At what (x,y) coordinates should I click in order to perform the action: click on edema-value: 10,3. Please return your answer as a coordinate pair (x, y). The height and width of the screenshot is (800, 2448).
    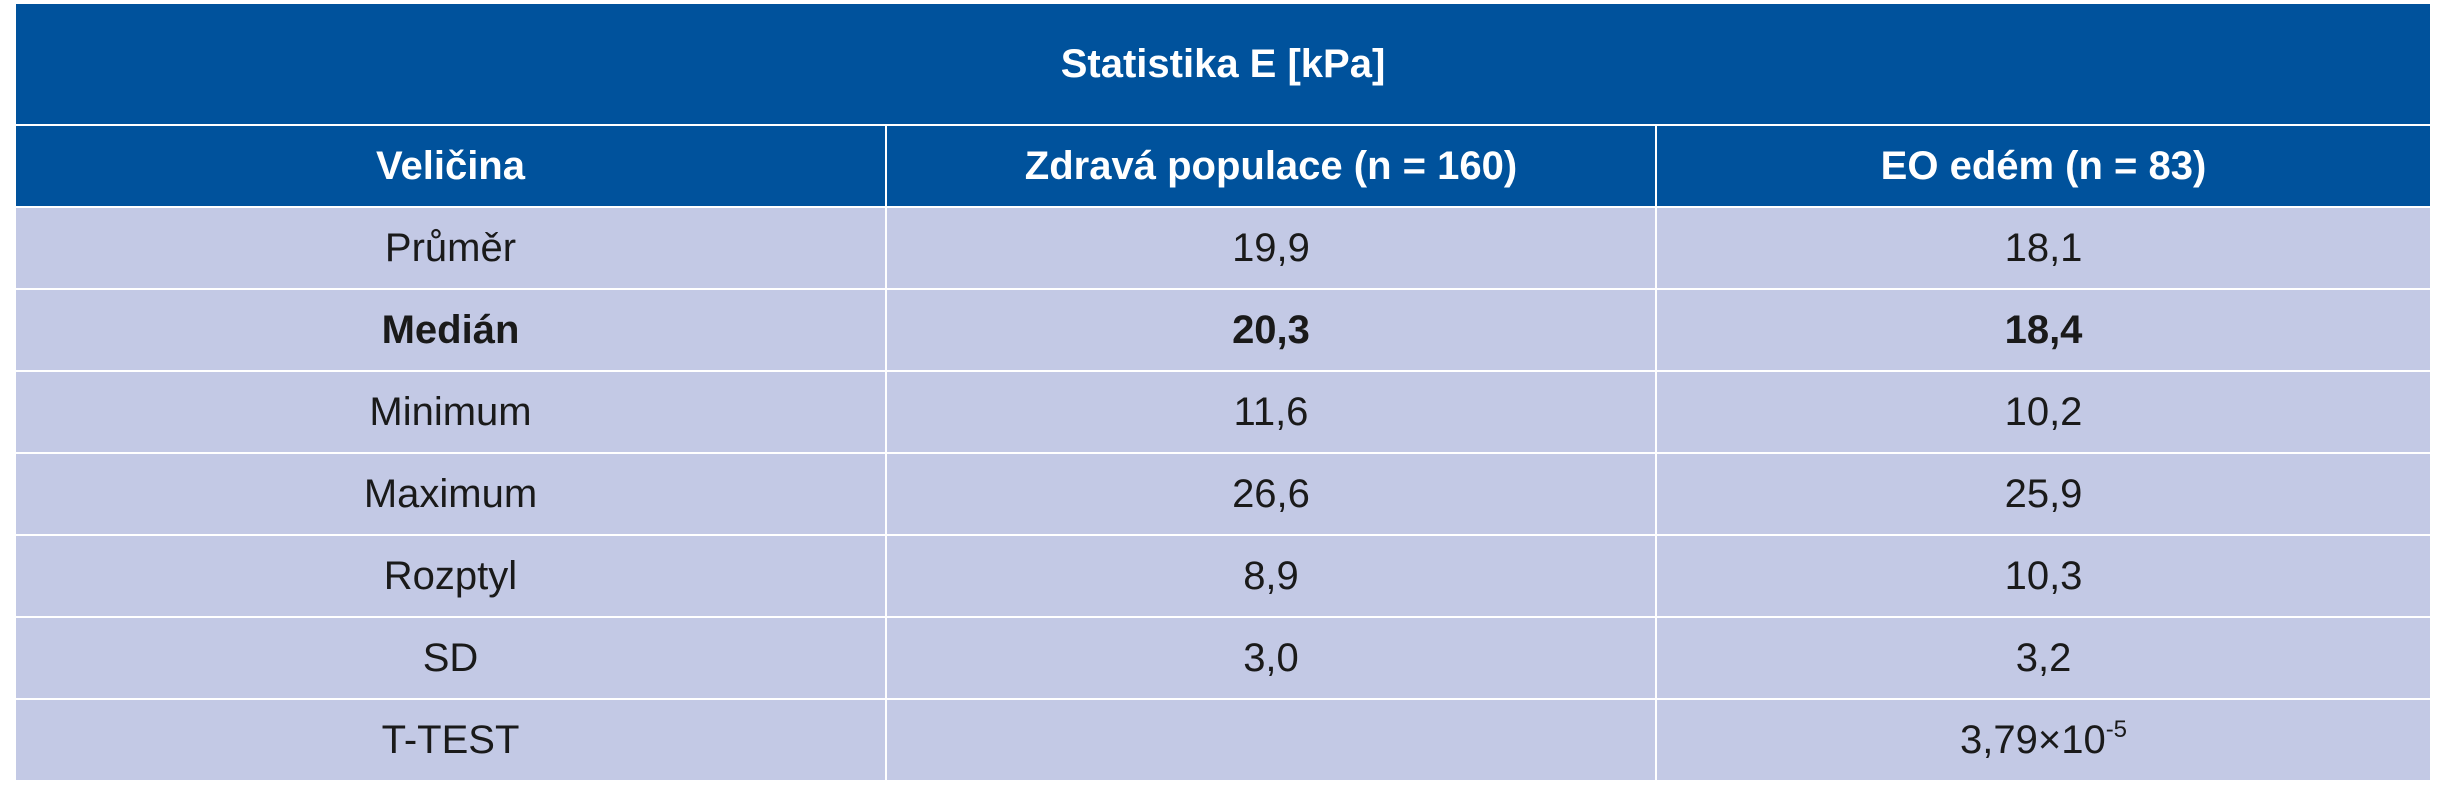
    Looking at the image, I should click on (2042, 575).